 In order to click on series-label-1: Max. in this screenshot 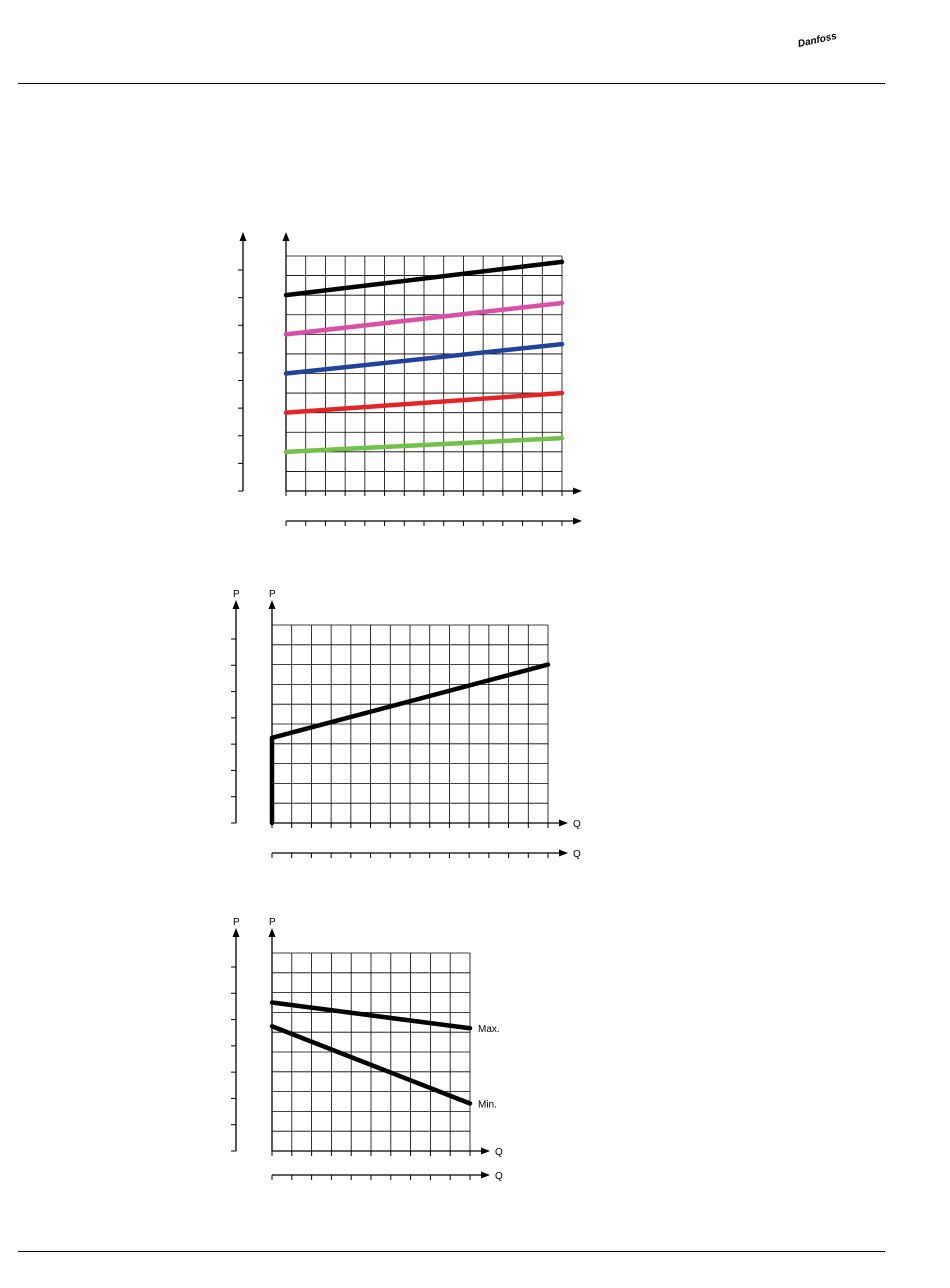, I will do `click(489, 1029)`.